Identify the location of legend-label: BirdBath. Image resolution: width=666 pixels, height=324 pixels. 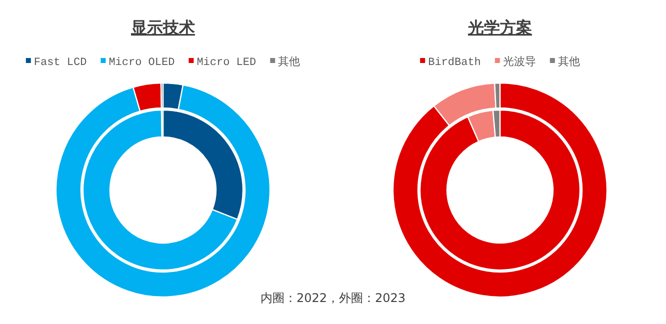
(454, 63).